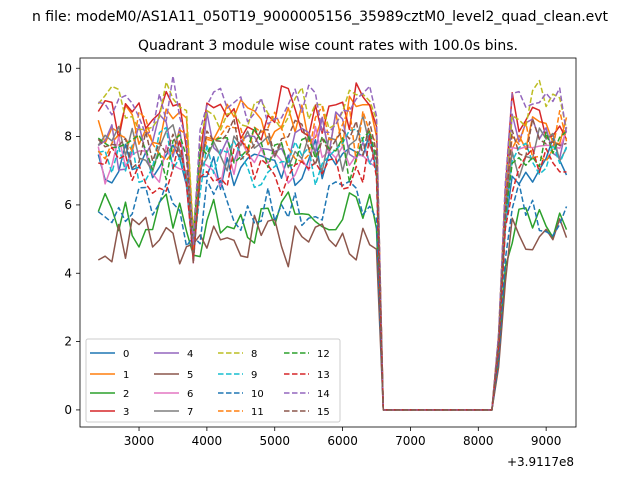  I want to click on y-tick-label: 4, so click(68, 273).